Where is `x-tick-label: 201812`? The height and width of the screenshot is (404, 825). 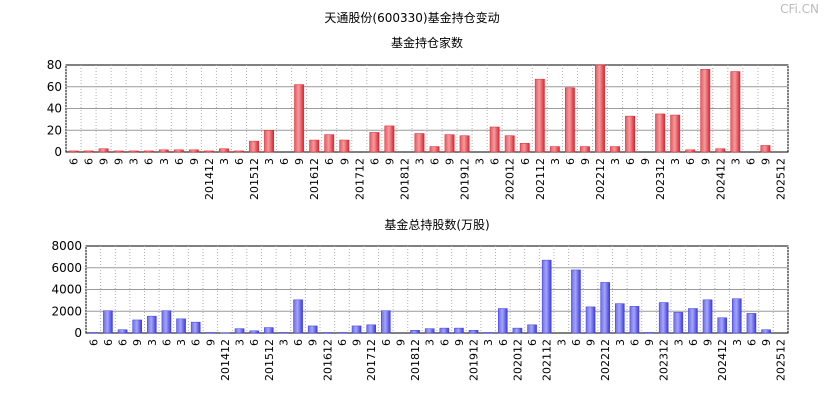
x-tick-label: 201812 is located at coordinates (404, 179).